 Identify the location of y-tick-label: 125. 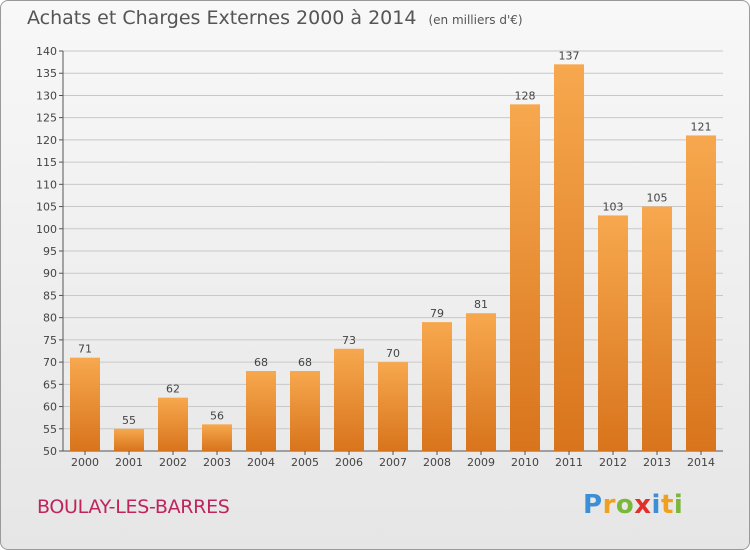
(46, 118).